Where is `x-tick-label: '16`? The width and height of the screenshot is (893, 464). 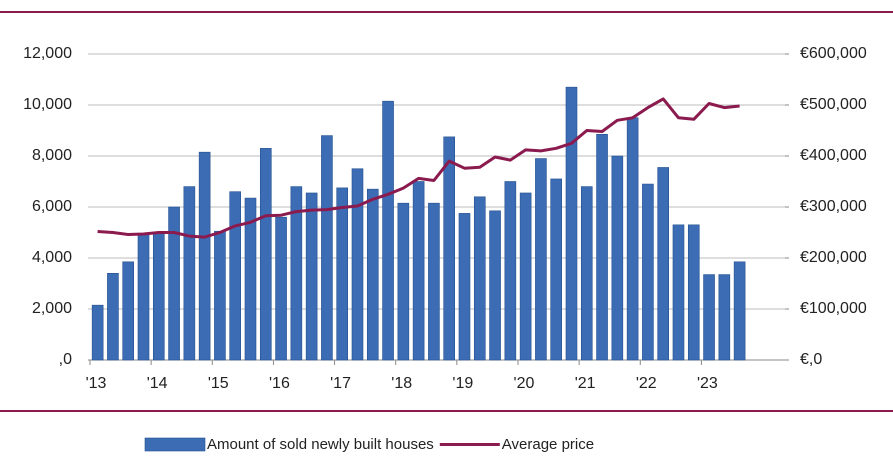 x-tick-label: '16 is located at coordinates (279, 383).